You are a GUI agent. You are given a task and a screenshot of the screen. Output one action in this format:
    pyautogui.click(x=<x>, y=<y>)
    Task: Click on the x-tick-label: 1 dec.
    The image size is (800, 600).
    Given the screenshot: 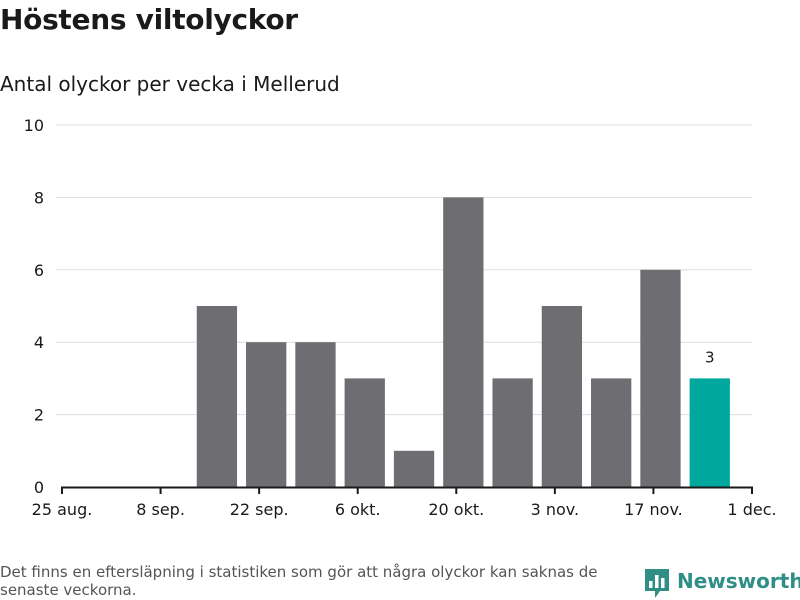 What is the action you would take?
    pyautogui.click(x=751, y=509)
    